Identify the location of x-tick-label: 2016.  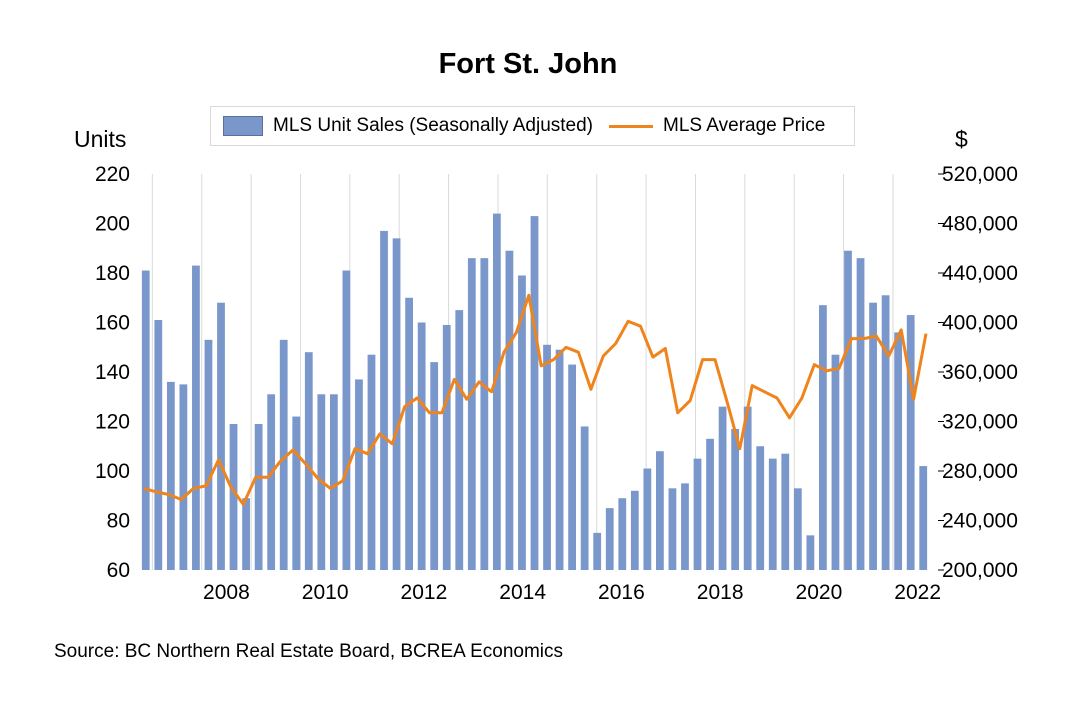
(621, 592).